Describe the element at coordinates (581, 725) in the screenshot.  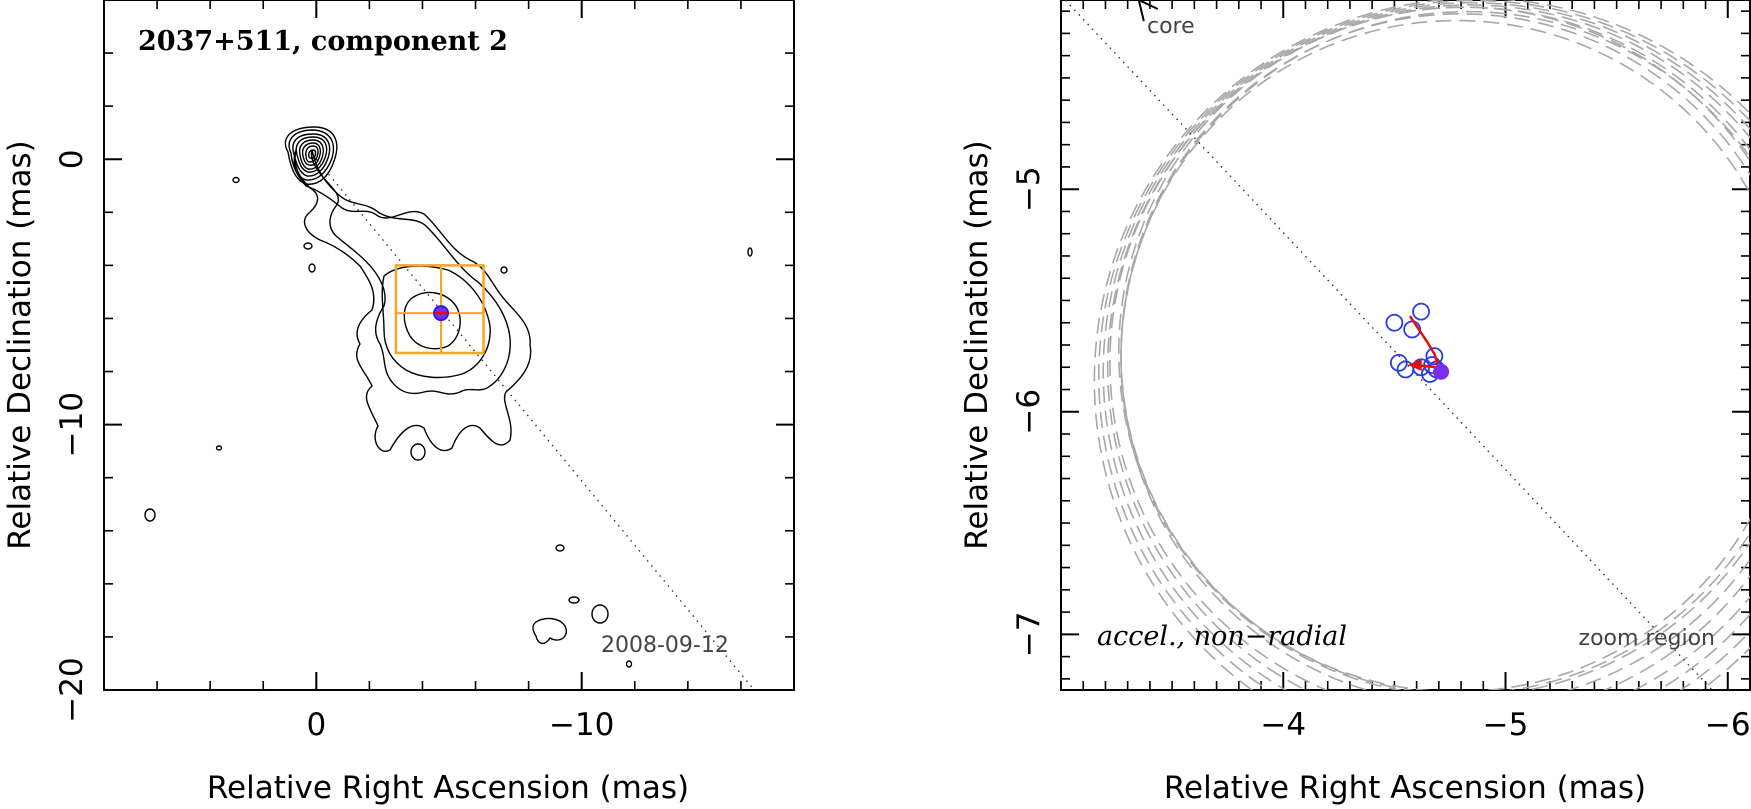
I see `left-x-tick-label: −10` at that location.